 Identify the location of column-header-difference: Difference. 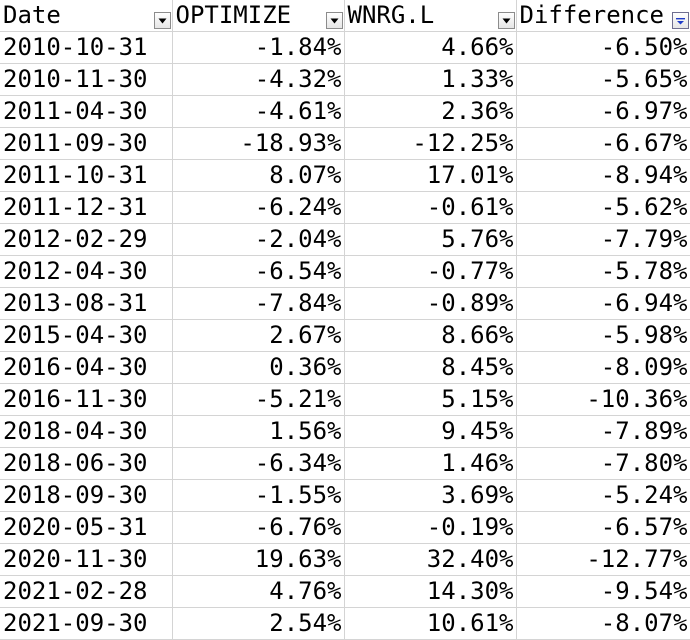
(603, 16).